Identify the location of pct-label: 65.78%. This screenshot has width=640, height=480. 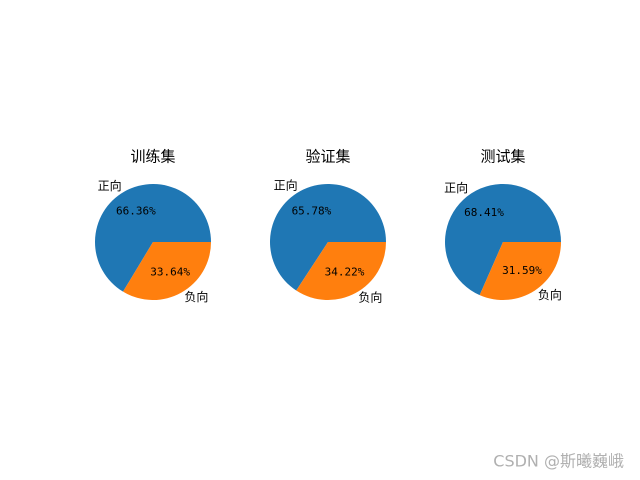
(312, 210).